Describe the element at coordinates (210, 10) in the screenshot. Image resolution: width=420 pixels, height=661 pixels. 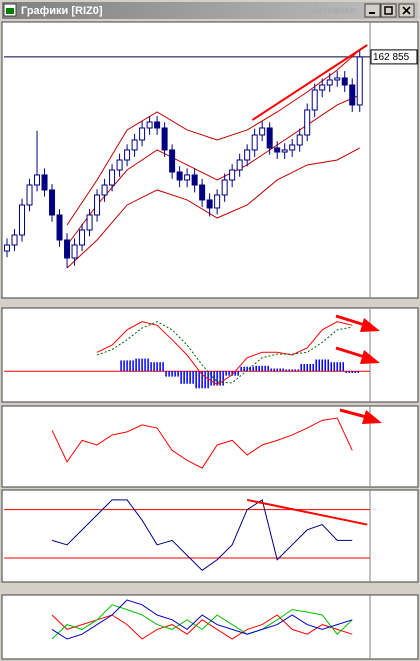
I see `title-bar` at that location.